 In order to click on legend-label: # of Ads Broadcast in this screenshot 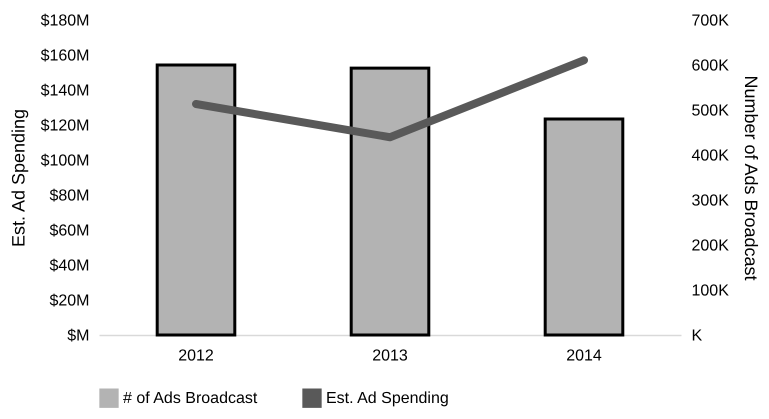, I will do `click(190, 399)`.